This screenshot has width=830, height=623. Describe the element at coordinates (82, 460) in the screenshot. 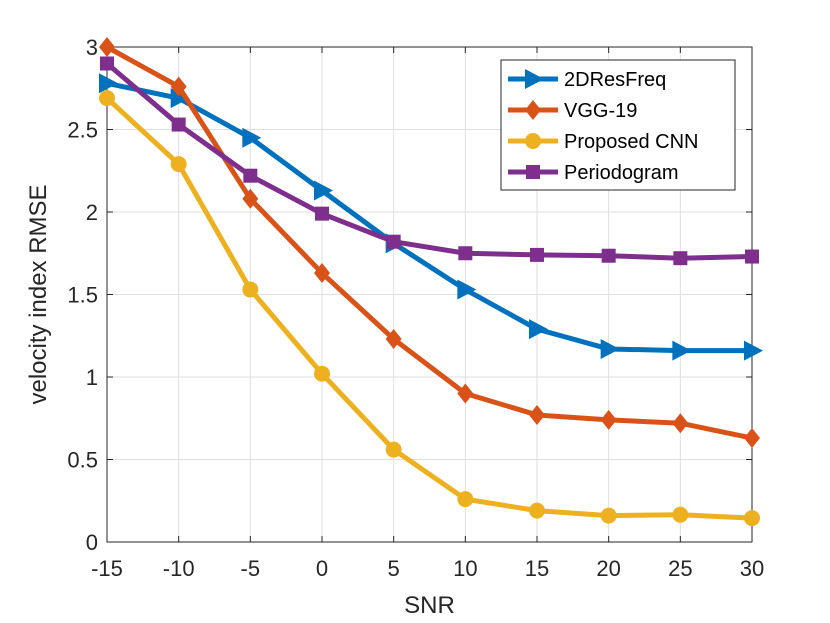

I see `y-tick-label: 0.5` at that location.